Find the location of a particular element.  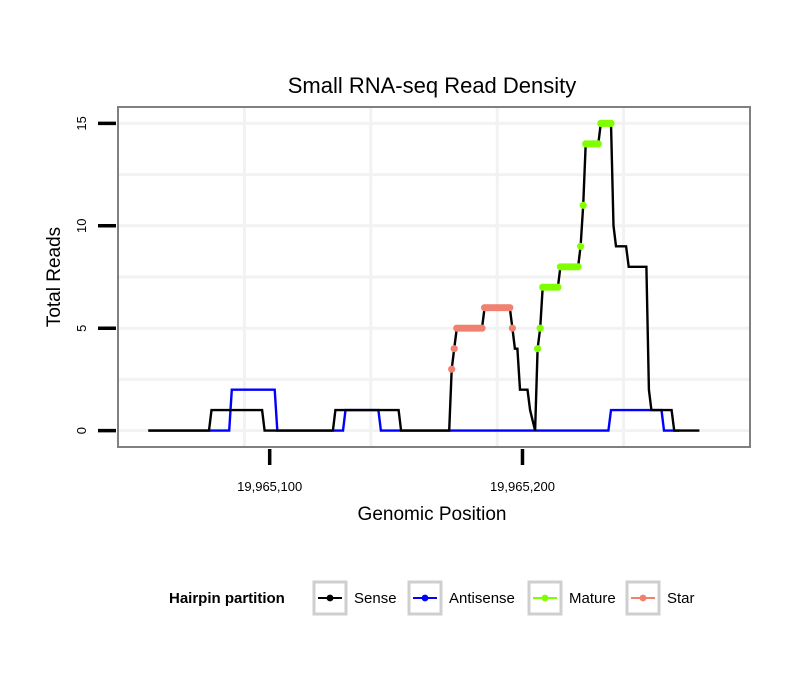

legend-dot-star is located at coordinates (643, 598).